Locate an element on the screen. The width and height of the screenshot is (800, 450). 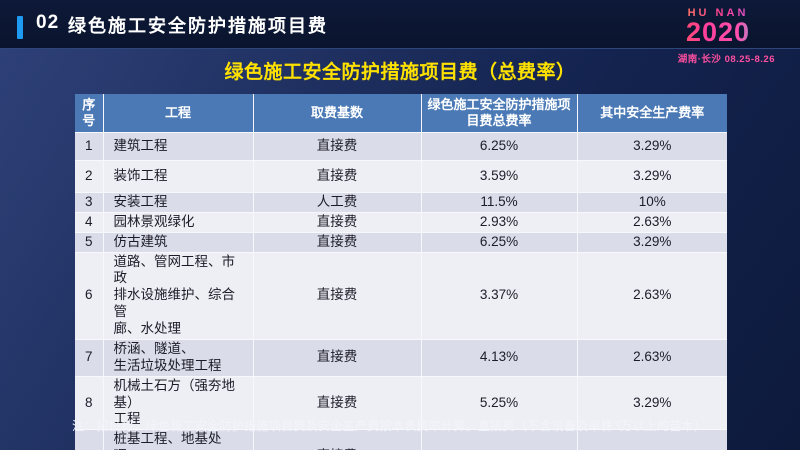
table-row: 8 机械土石方（强夯地基） 工程 直接费 5.25% 3.29% is located at coordinates (401, 403).